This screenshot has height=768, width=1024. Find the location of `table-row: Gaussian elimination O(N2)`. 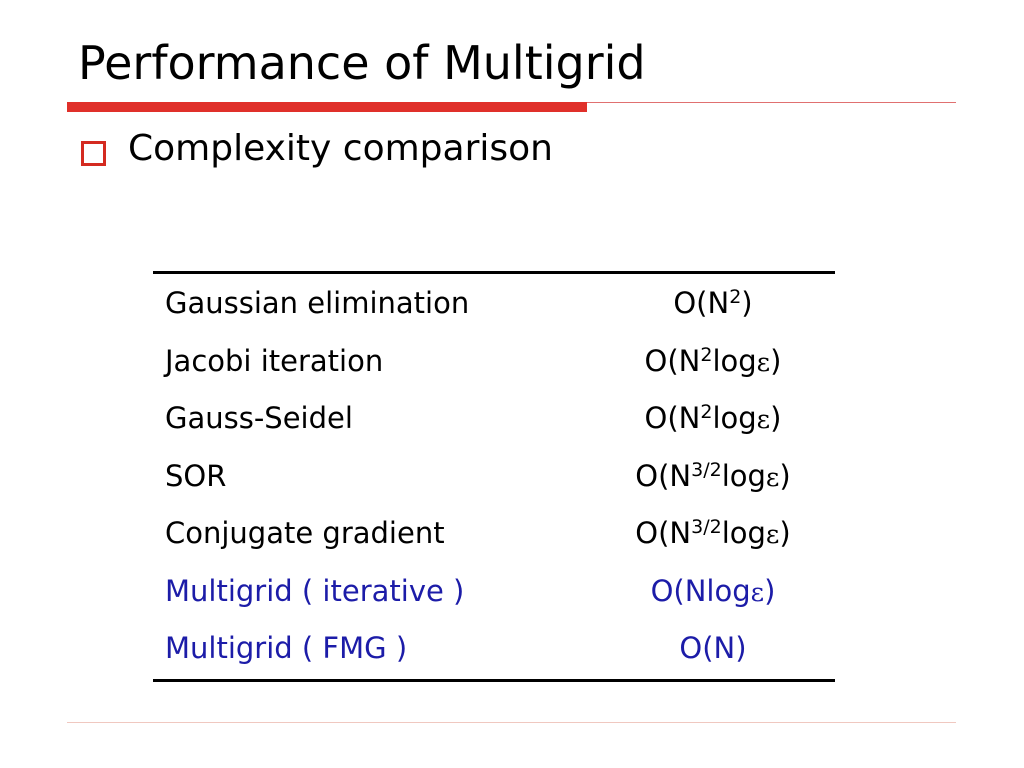

table-row: Gaussian elimination O(N2) is located at coordinates (494, 305).